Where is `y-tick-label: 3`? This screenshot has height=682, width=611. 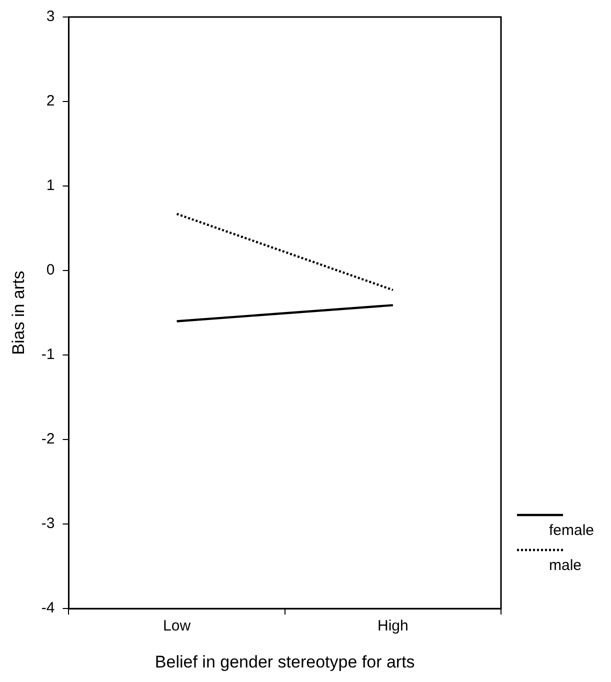
y-tick-label: 3 is located at coordinates (50, 17).